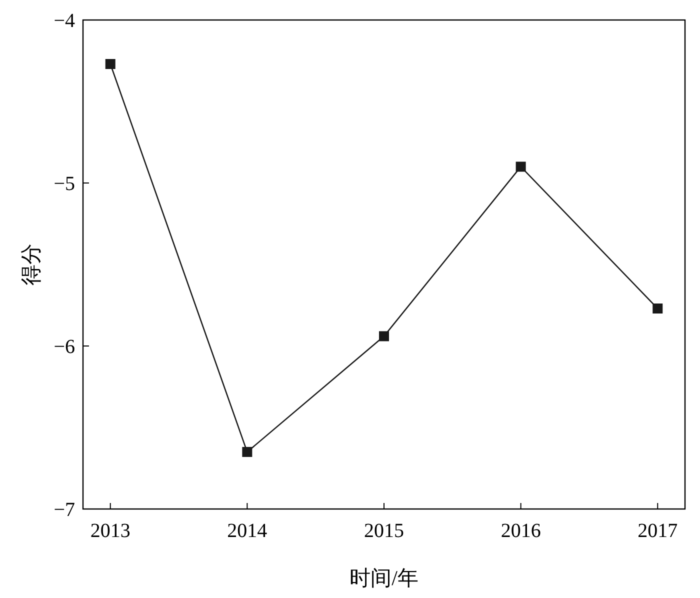  I want to click on xtick: 2016, so click(520, 531).